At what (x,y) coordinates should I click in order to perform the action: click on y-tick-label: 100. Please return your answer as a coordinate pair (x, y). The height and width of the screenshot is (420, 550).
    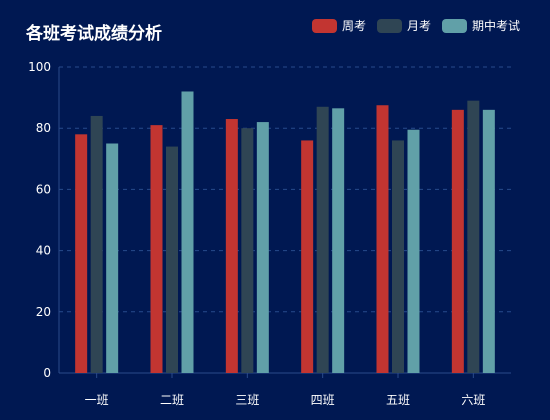
    Looking at the image, I should click on (39, 67).